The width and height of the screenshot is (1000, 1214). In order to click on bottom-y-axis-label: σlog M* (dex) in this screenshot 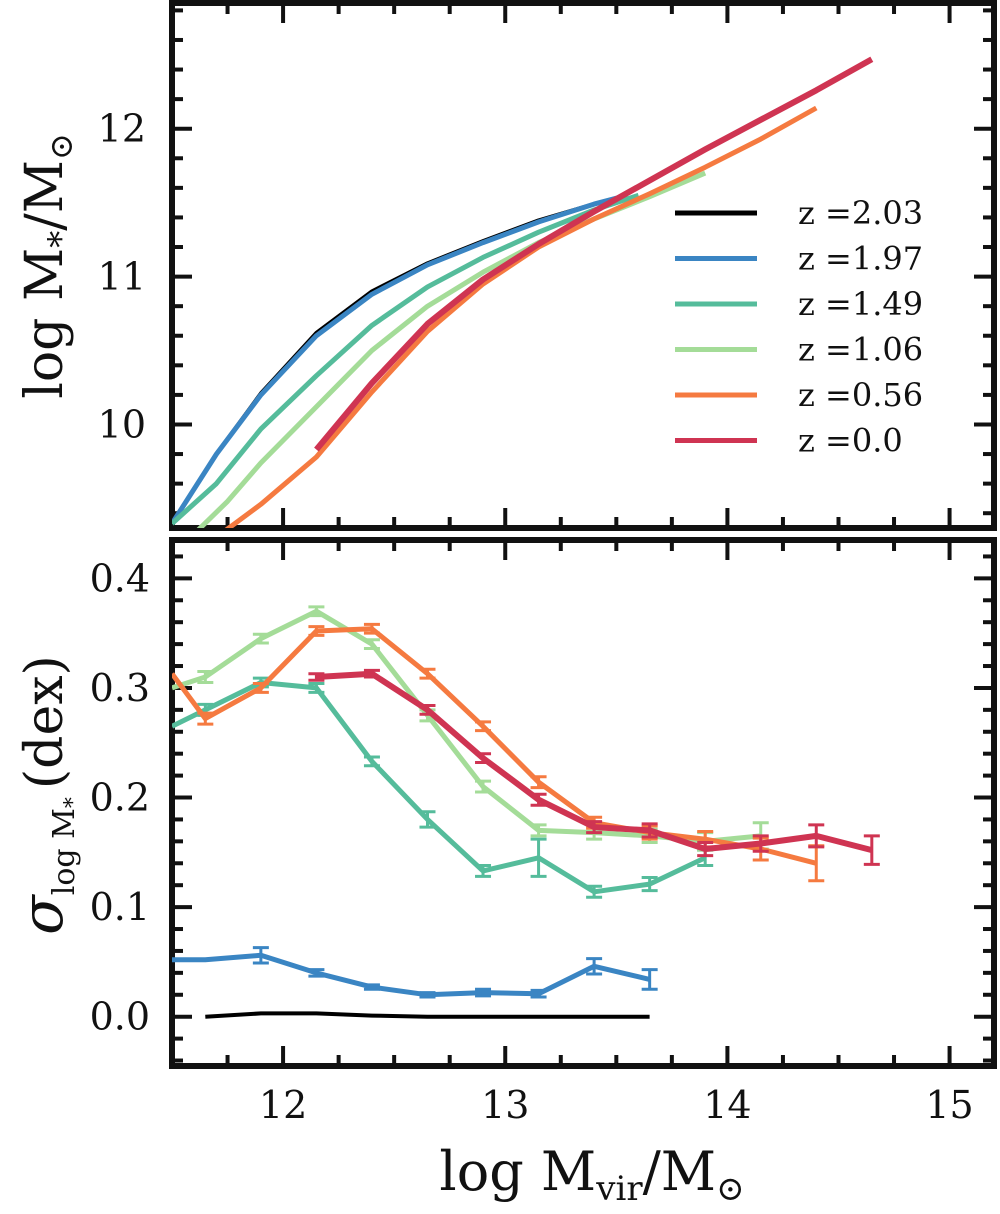, I will do `click(47, 795)`.